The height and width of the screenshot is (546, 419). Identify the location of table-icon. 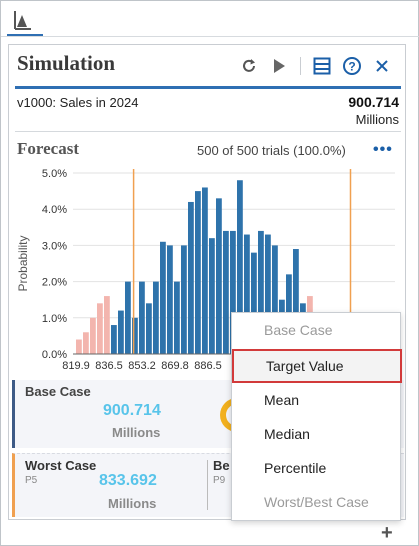
(322, 66).